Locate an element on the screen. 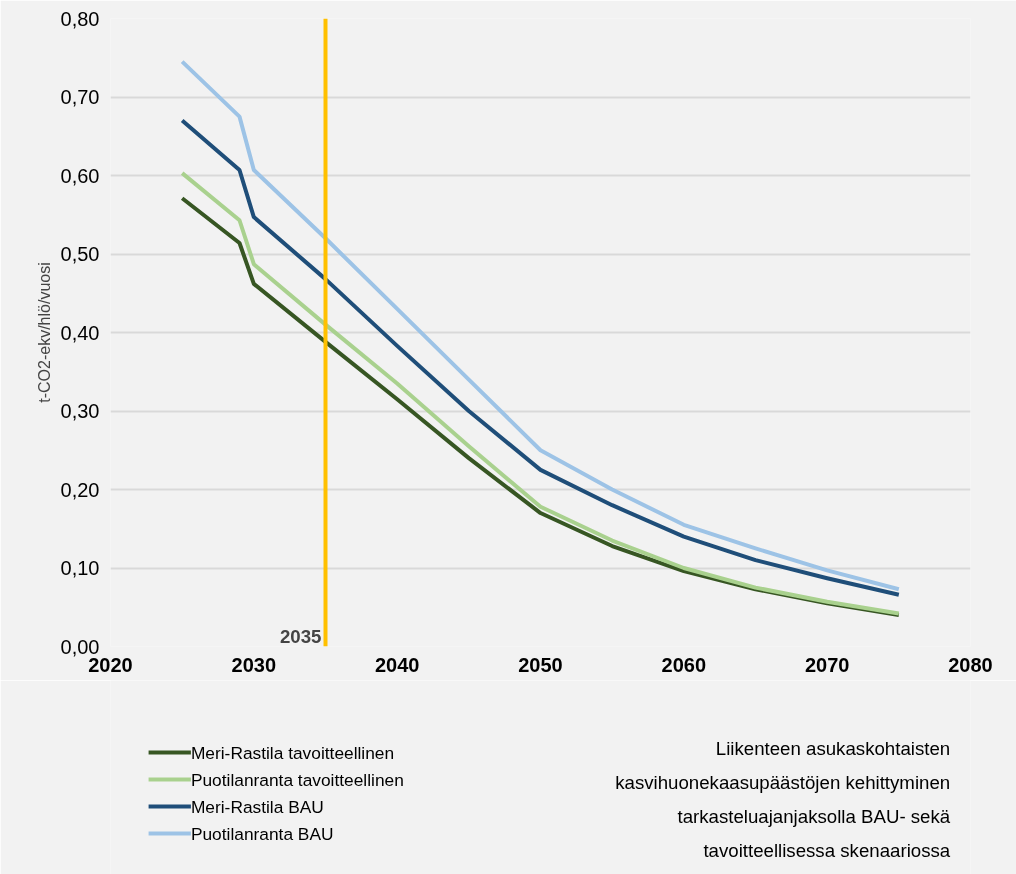 This screenshot has width=1016, height=874. y-tick-label: 0,50 is located at coordinates (80, 254).